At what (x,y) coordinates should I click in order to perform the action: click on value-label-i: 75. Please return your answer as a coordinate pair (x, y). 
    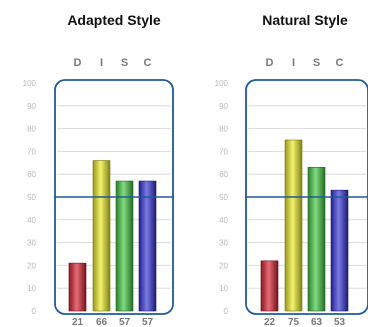
    Looking at the image, I should click on (294, 322).